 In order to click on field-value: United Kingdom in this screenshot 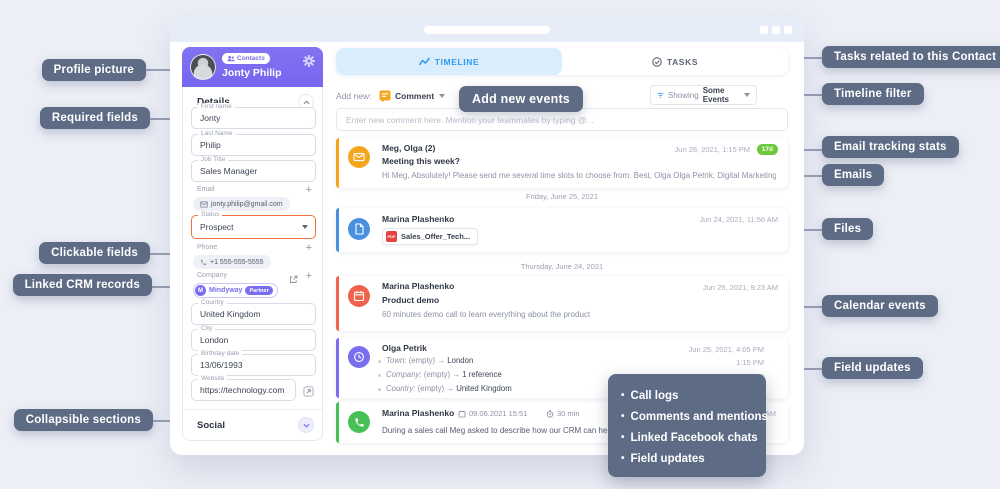, I will do `click(230, 314)`.